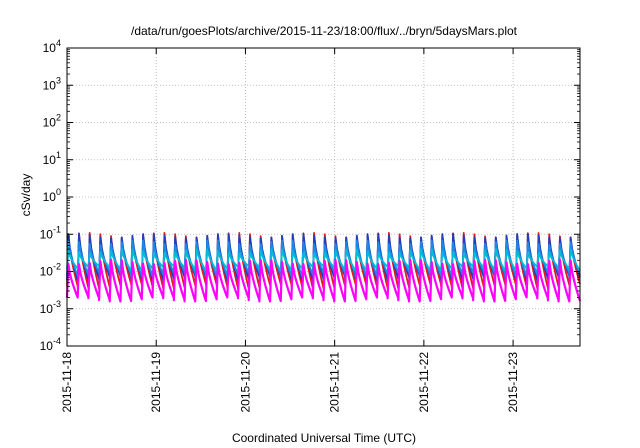 The image size is (640, 448). What do you see at coordinates (57, 229) in the screenshot?
I see `y-tick-exponent: -1` at bounding box center [57, 229].